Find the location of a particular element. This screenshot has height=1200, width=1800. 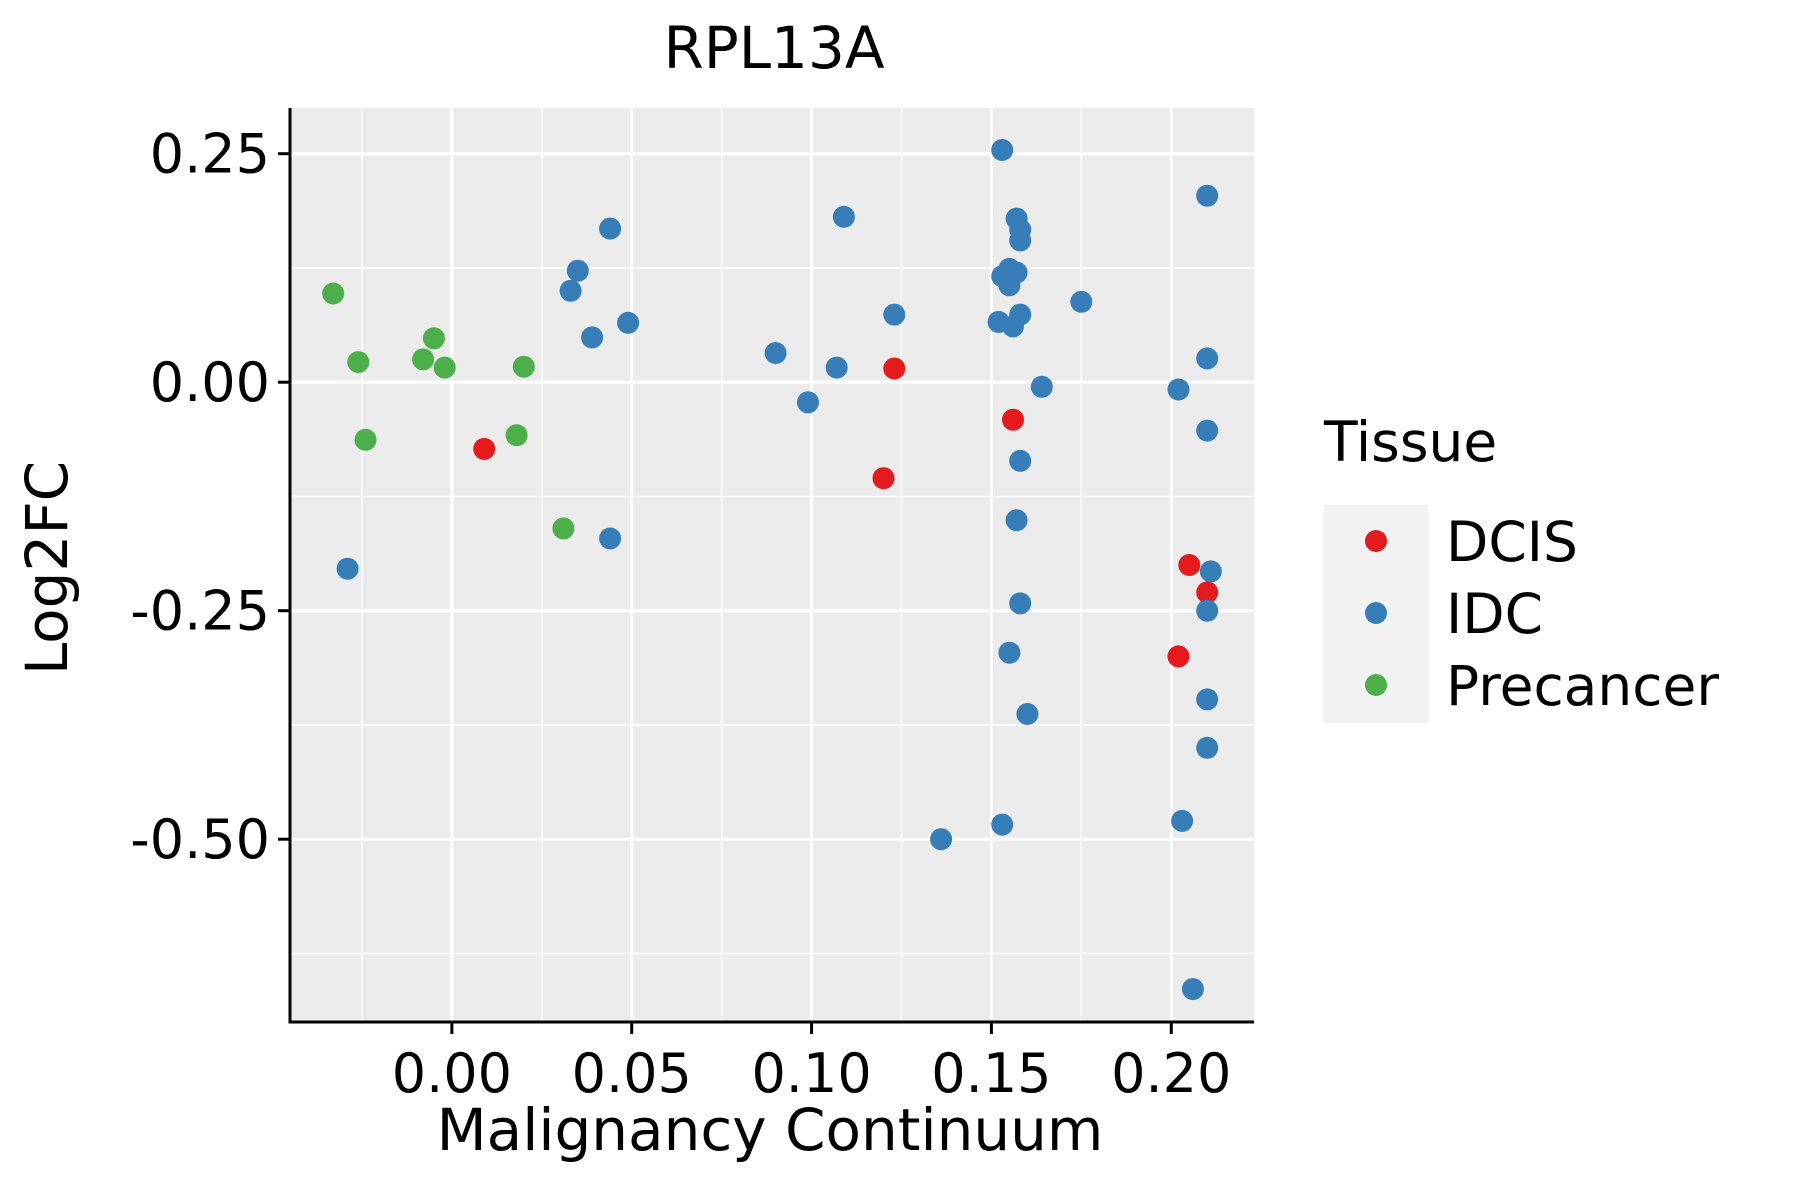

x-tick-label: 0.05 is located at coordinates (632, 1073).